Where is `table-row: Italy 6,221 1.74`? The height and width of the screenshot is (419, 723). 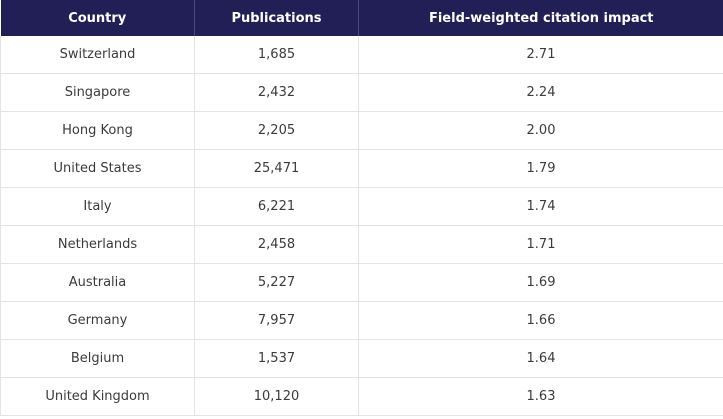 table-row: Italy 6,221 1.74 is located at coordinates (361, 206).